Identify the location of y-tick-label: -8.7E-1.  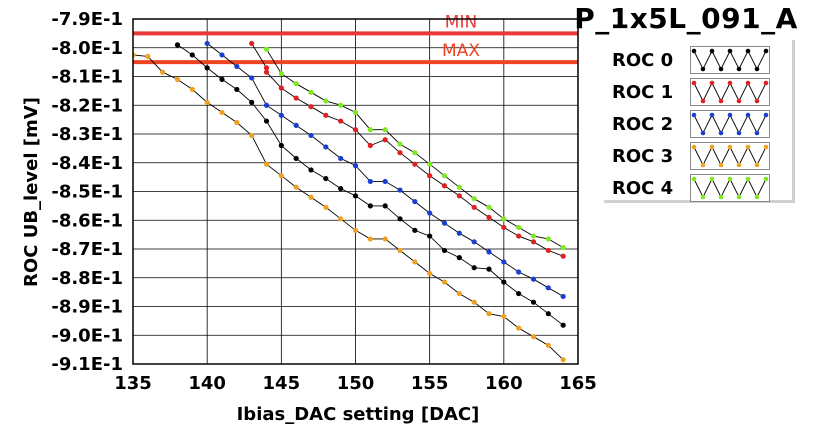
(87, 249).